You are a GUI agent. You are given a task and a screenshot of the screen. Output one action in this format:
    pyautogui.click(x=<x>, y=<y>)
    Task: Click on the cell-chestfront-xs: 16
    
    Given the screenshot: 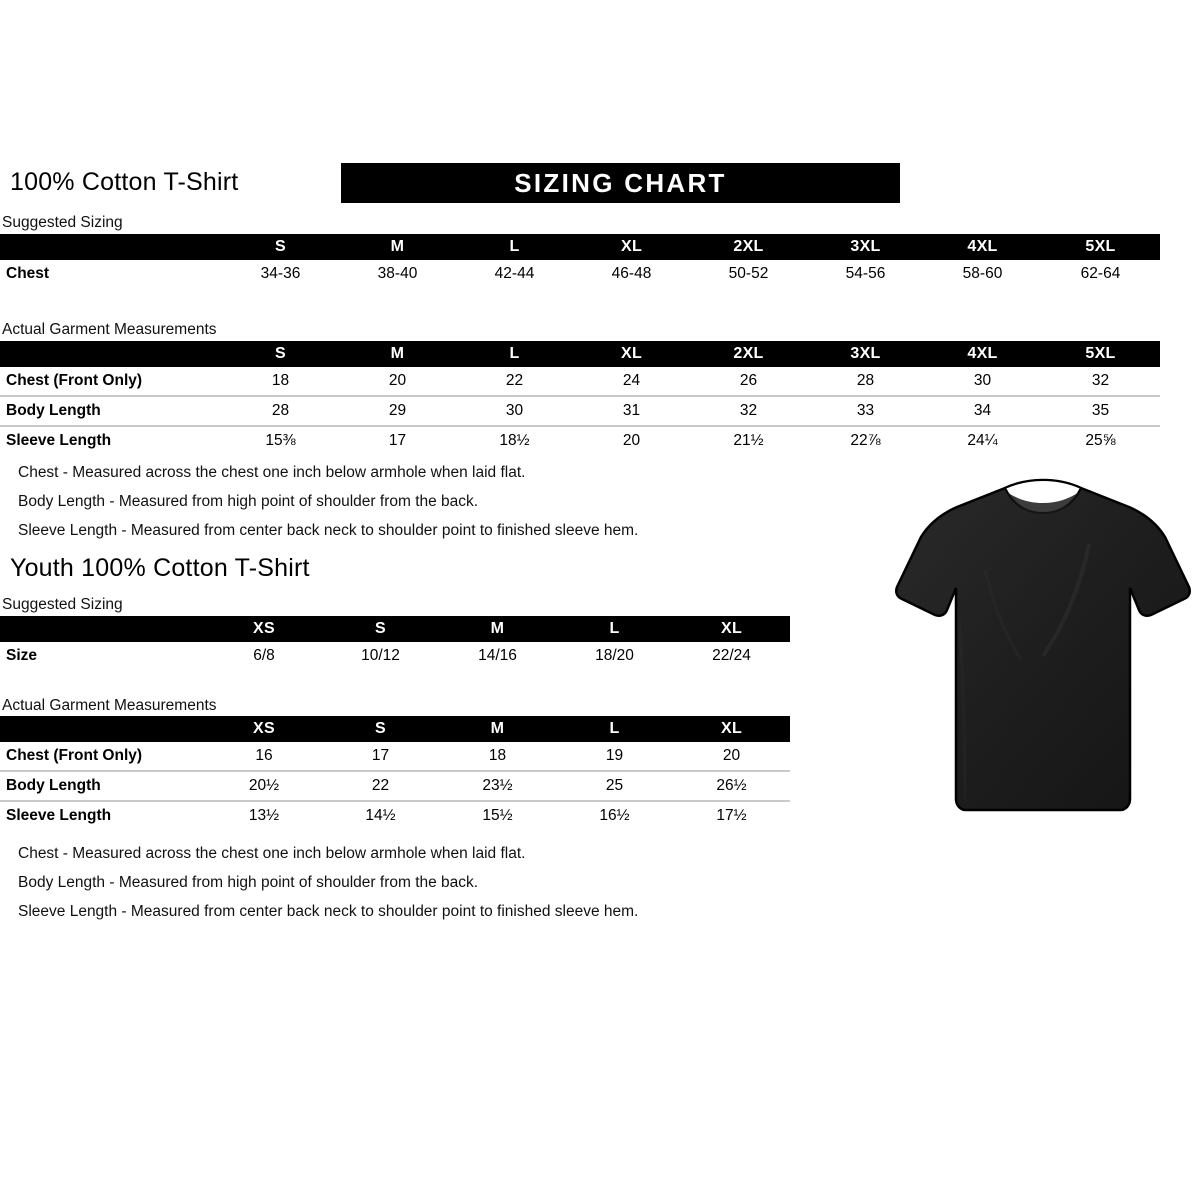 What is the action you would take?
    pyautogui.click(x=264, y=756)
    